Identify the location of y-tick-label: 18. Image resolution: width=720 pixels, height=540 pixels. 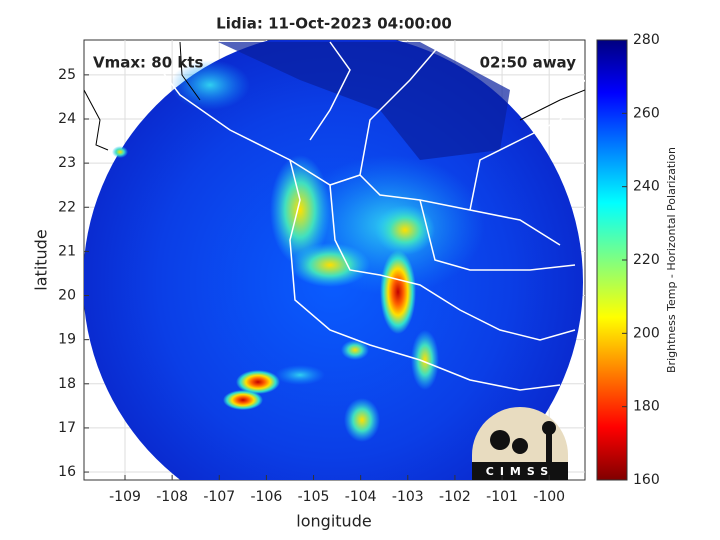
(67, 384).